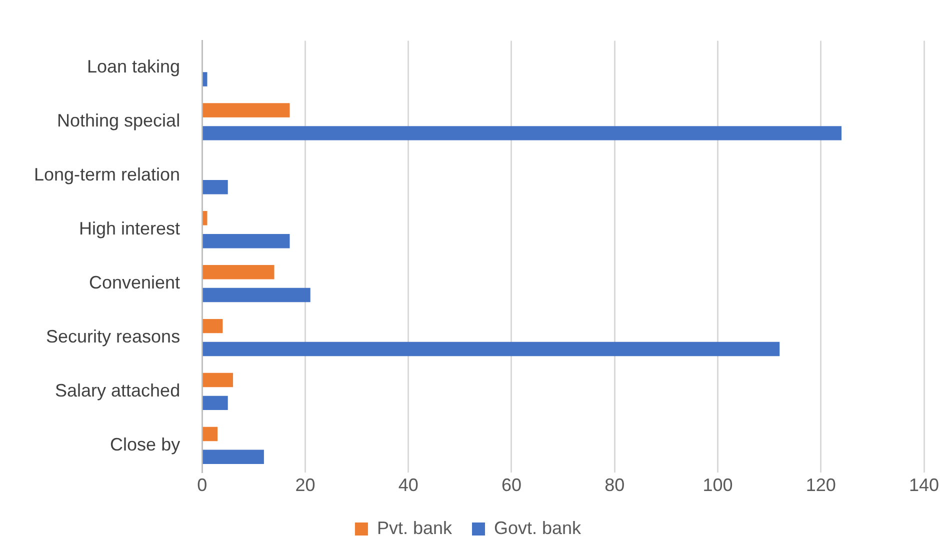  Describe the element at coordinates (133, 66) in the screenshot. I see `y-tick-label: Loan taking` at that location.